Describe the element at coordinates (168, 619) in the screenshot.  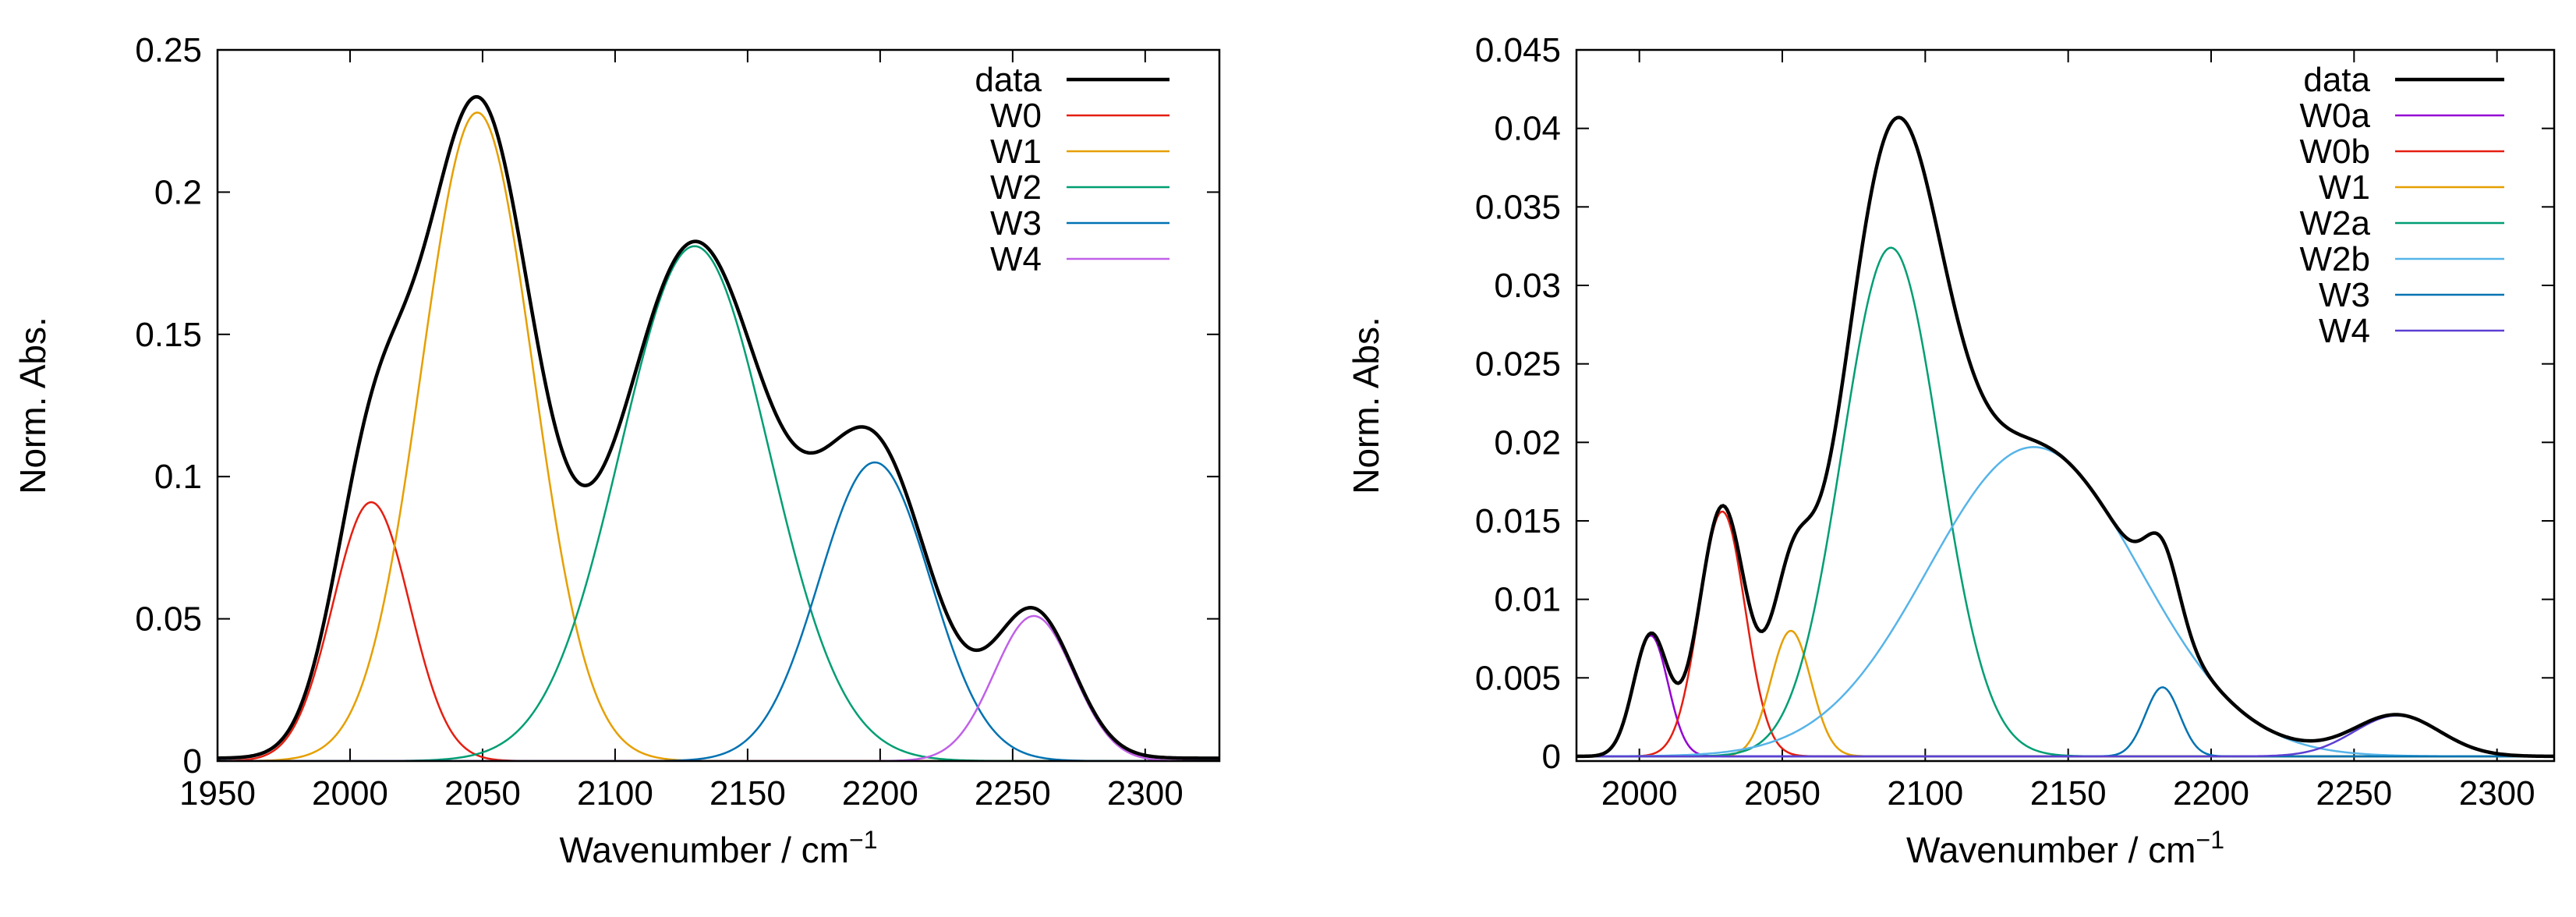
I see `y-tick-label: 0.05` at that location.